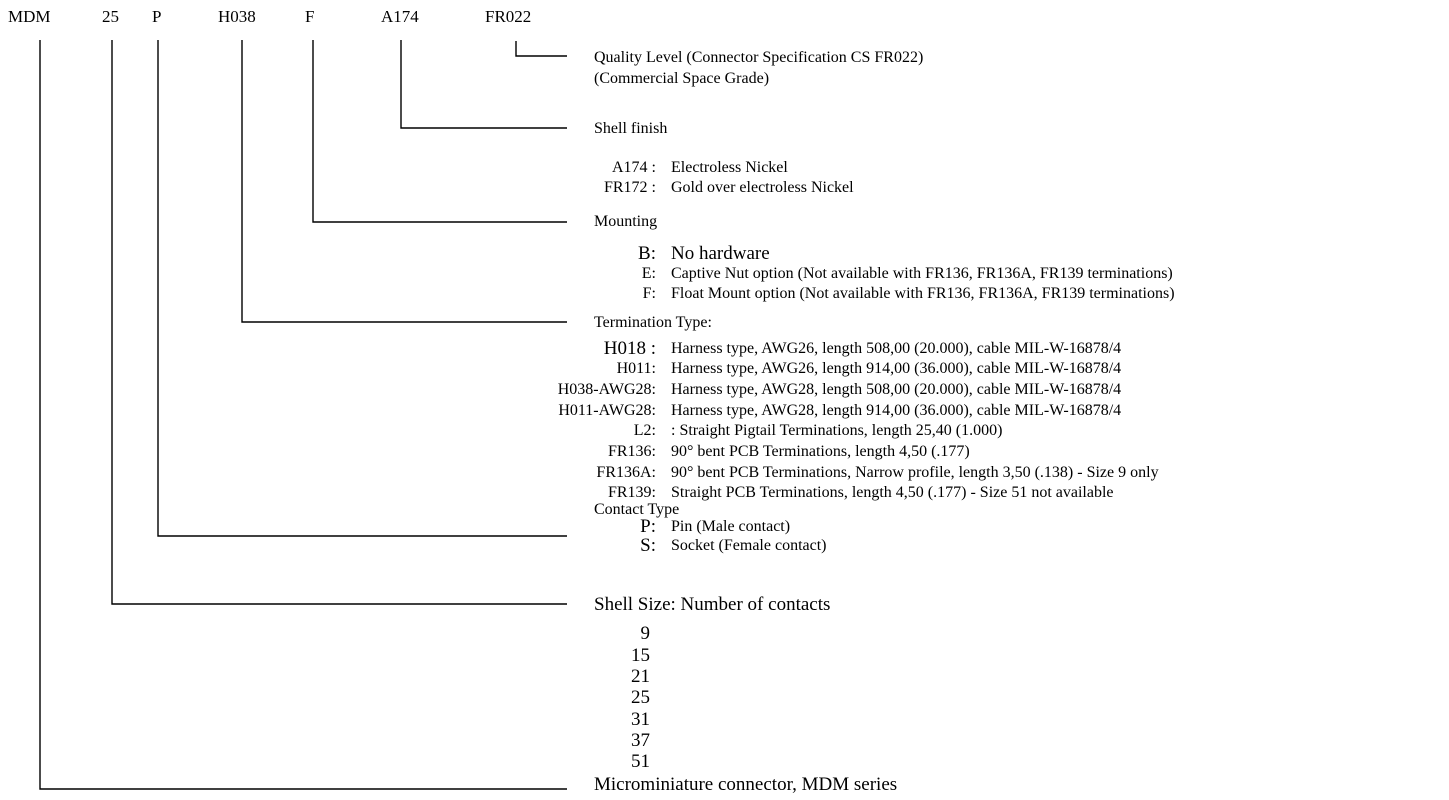 The image size is (1449, 800). I want to click on shell-size-value: 31, so click(640, 719).